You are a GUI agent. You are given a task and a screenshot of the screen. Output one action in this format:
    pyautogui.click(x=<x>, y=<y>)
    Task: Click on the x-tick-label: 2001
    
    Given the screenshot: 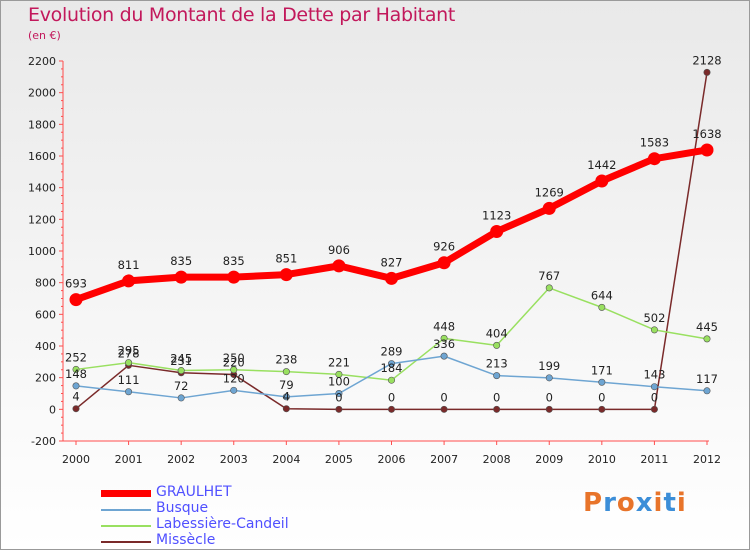 What is the action you would take?
    pyautogui.click(x=129, y=459)
    